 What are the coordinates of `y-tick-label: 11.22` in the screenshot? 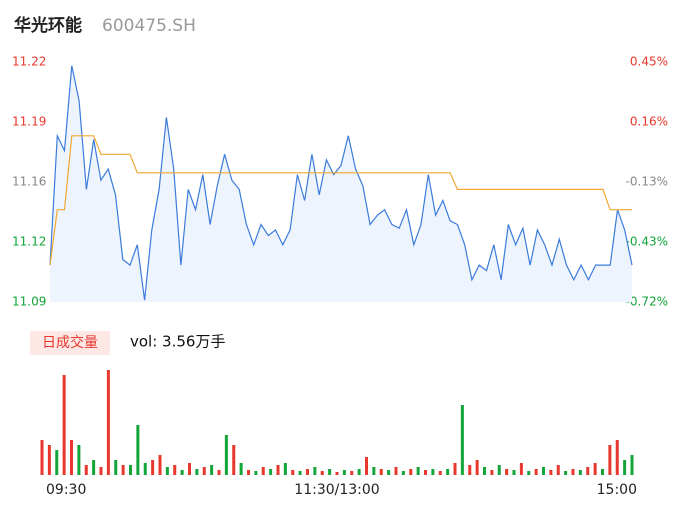 It's located at (29, 62).